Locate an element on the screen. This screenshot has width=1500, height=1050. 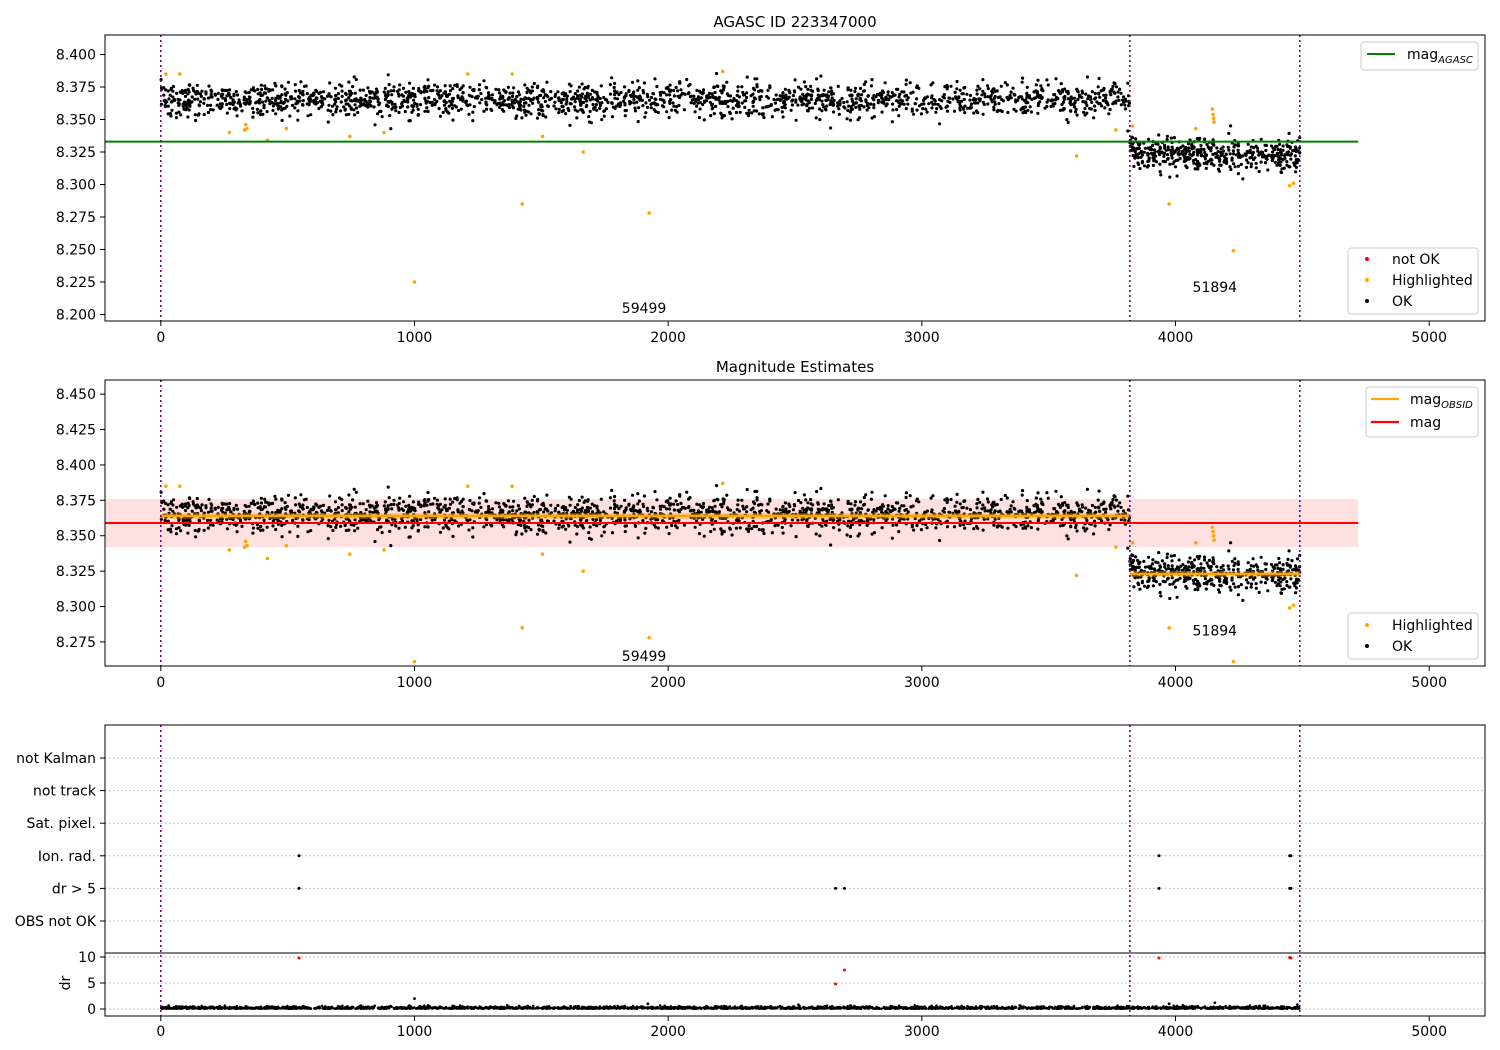
flag-row-label: not track is located at coordinates (65, 792).